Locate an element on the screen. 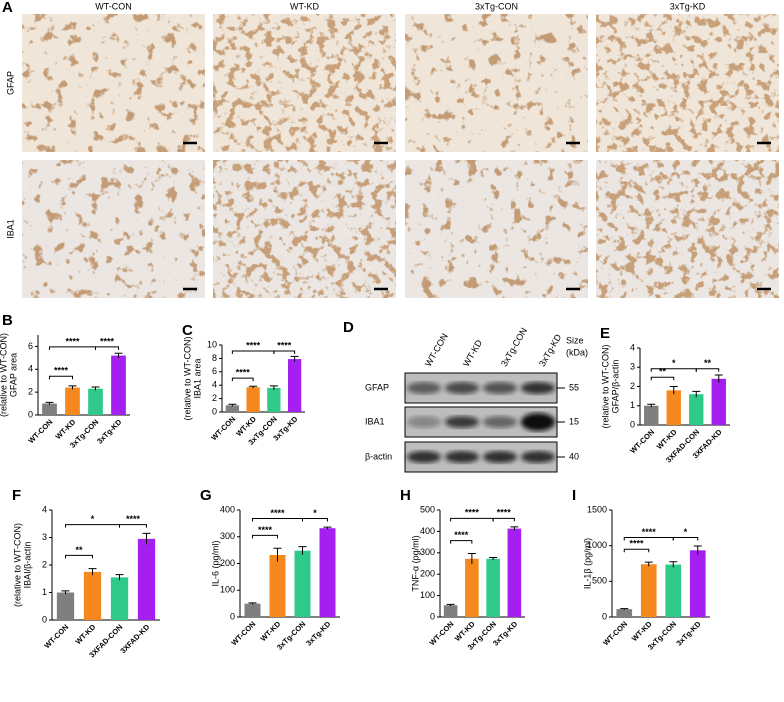 Image resolution: width=784 pixels, height=702 pixels. size-value: 55 is located at coordinates (574, 387).